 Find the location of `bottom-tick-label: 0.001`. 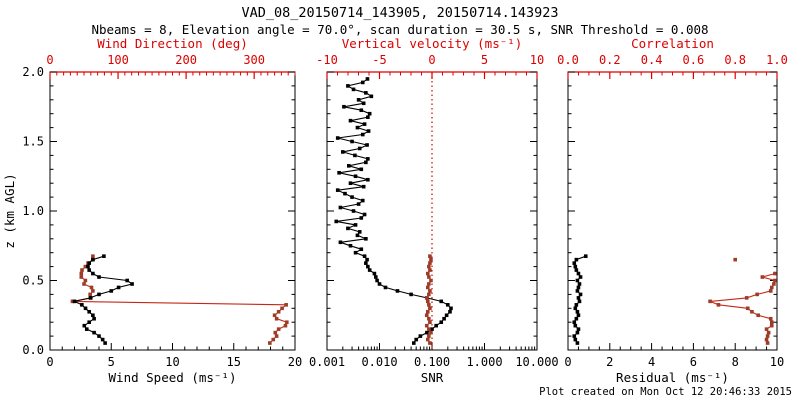

bottom-tick-label: 0.001 is located at coordinates (327, 362).